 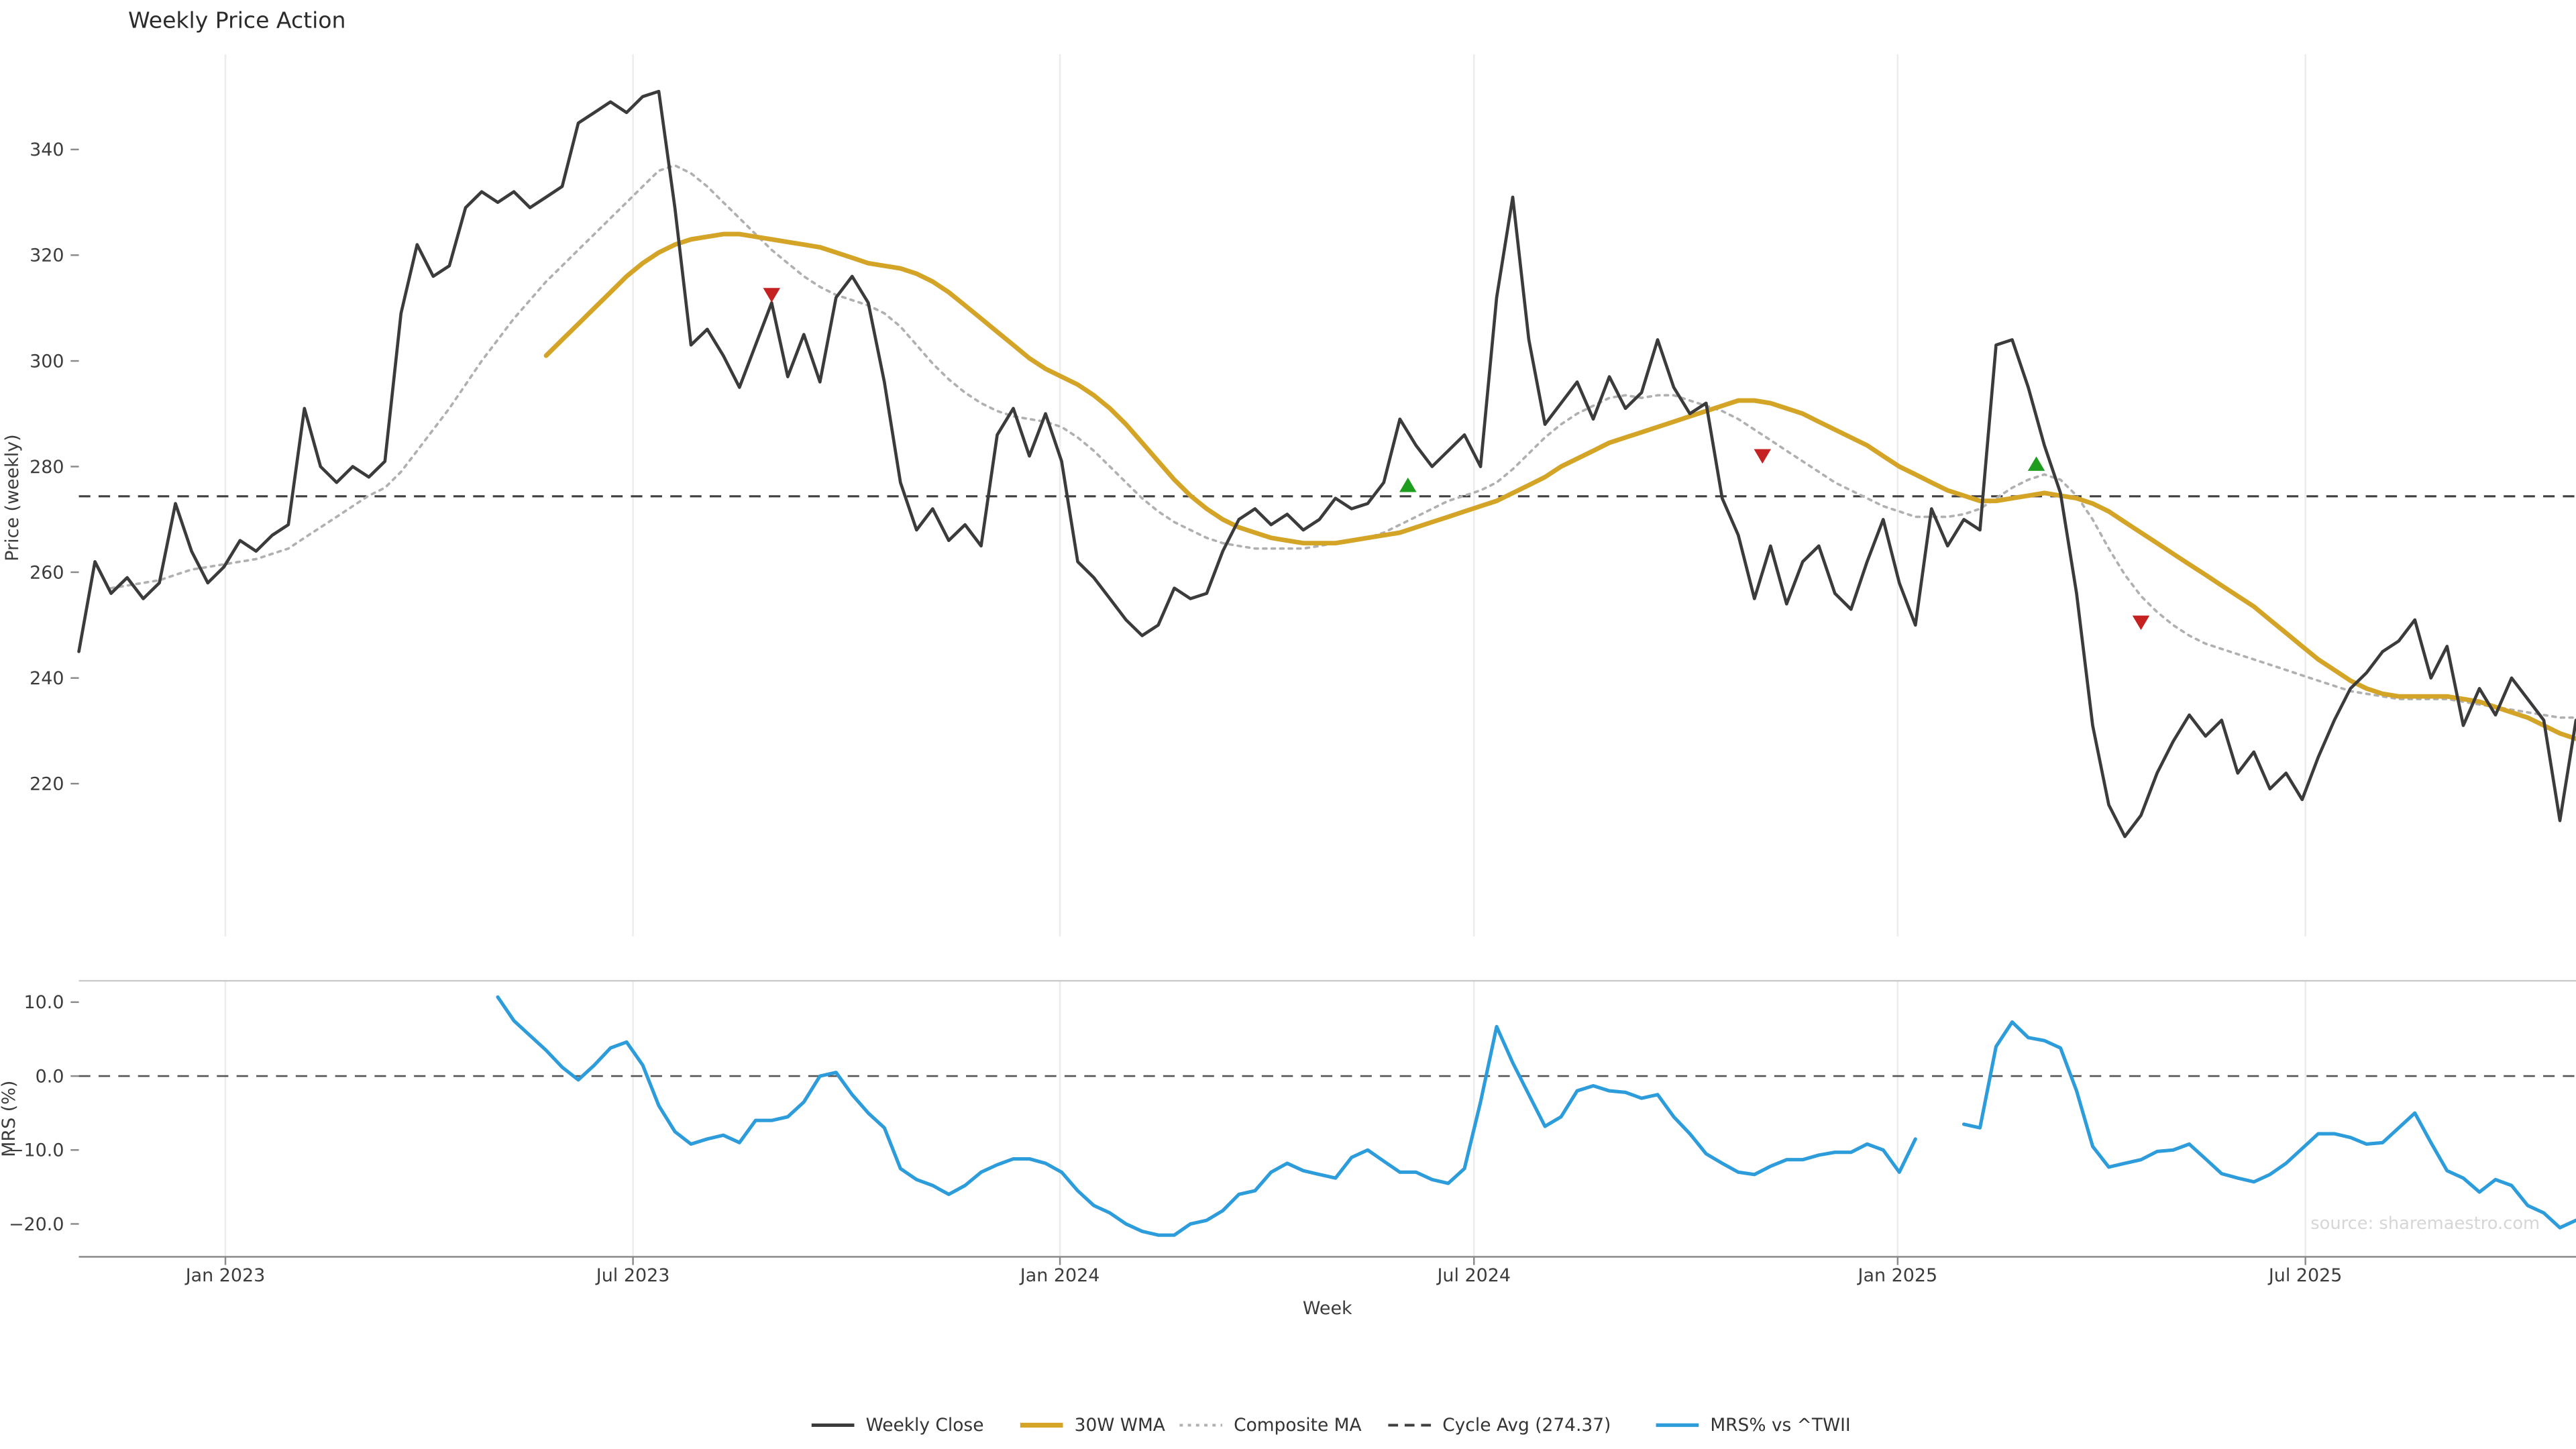 What do you see at coordinates (1120, 1425) in the screenshot?
I see `legend-item-label: 30W WMA` at bounding box center [1120, 1425].